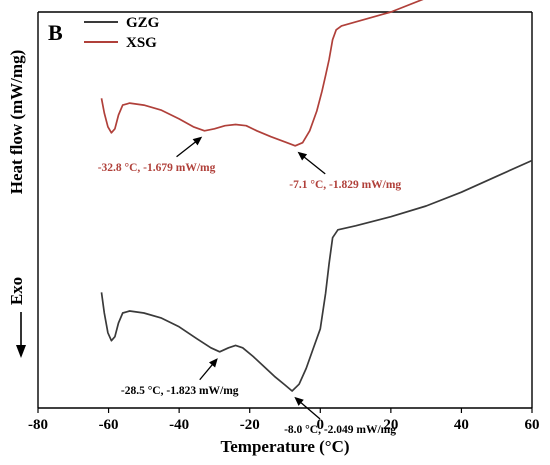  What do you see at coordinates (461, 425) in the screenshot?
I see `x-tick-label: 40` at bounding box center [461, 425].